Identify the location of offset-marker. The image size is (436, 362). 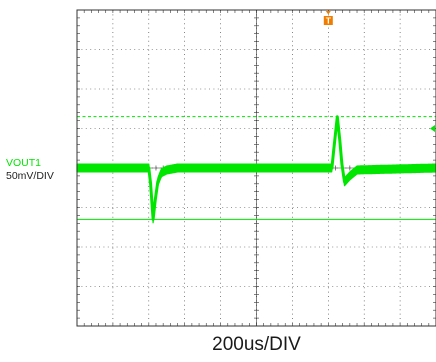
(432, 128).